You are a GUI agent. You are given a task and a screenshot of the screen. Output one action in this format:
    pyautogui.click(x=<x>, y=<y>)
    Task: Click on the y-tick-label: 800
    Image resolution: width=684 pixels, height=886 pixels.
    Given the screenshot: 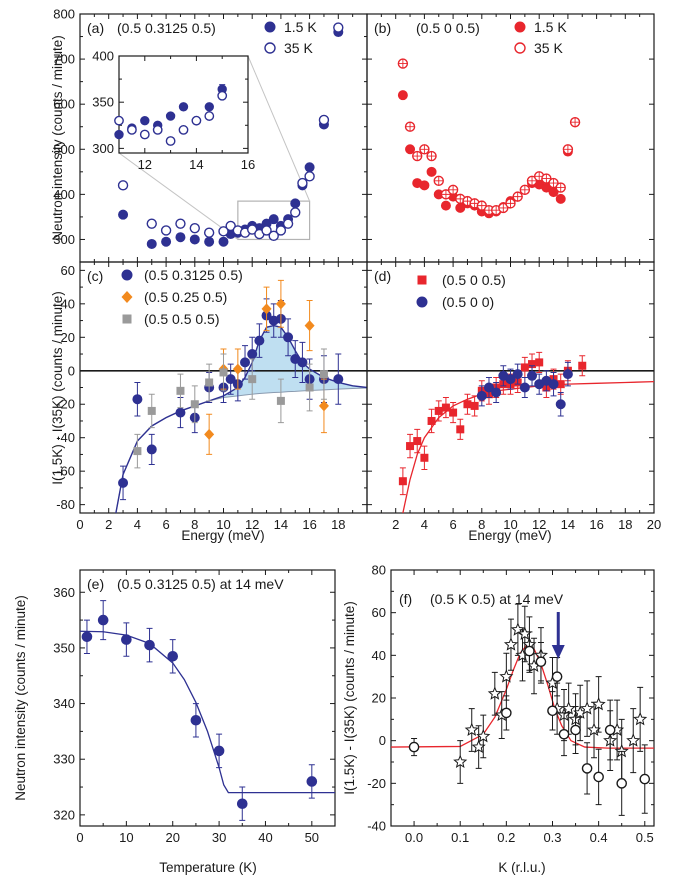 What is the action you would take?
    pyautogui.click(x=64, y=14)
    